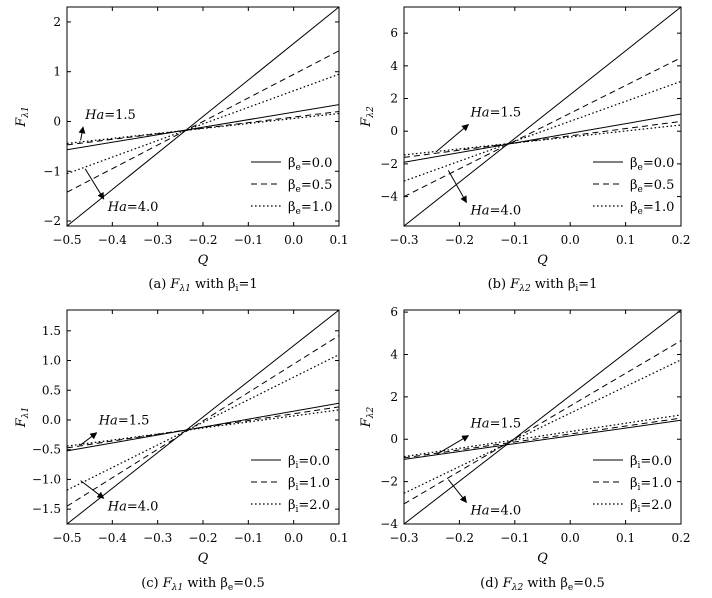  Describe the element at coordinates (51, 361) in the screenshot. I see `y-tick-label: 1.0` at that location.